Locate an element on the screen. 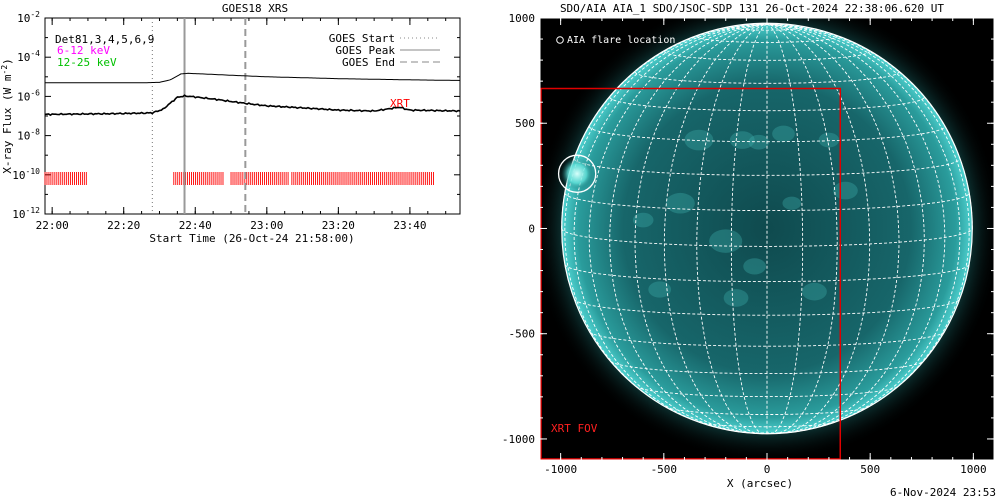  goes-y-tick-label: 10⁻⁶ is located at coordinates (28, 95).